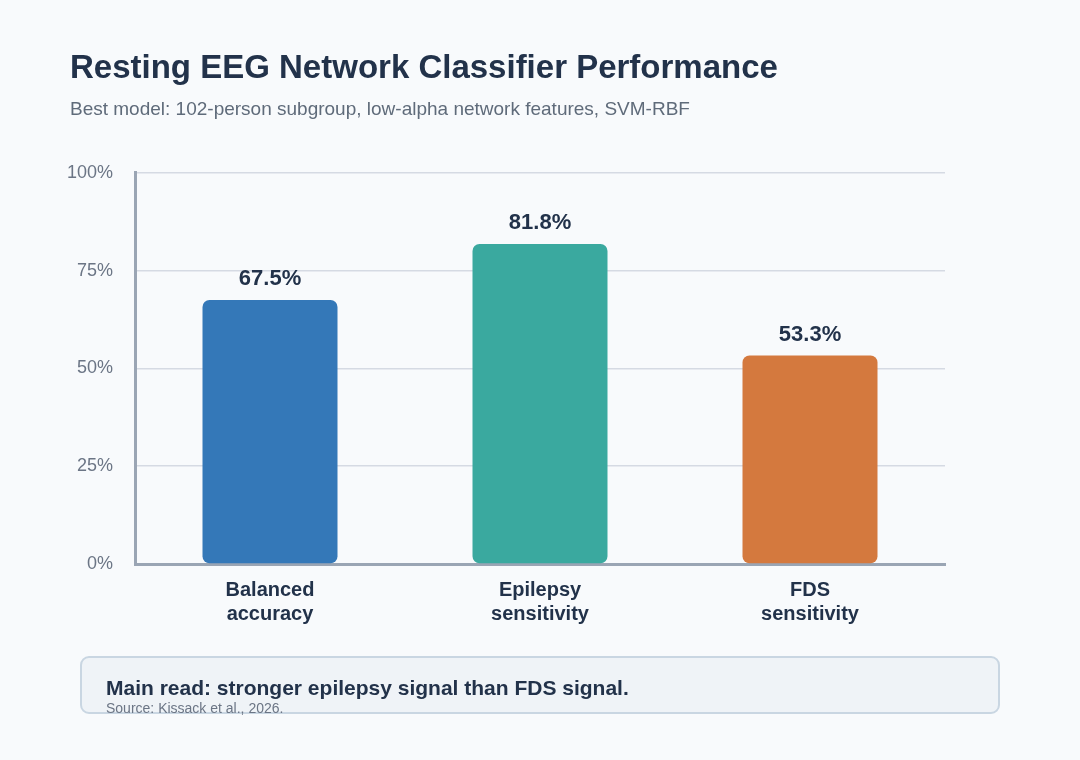 The image size is (1080, 760). What do you see at coordinates (380, 109) in the screenshot?
I see `chart-subtitle: Best model: 102-person subgroup, low-alpha network features, SVM-RBF` at bounding box center [380, 109].